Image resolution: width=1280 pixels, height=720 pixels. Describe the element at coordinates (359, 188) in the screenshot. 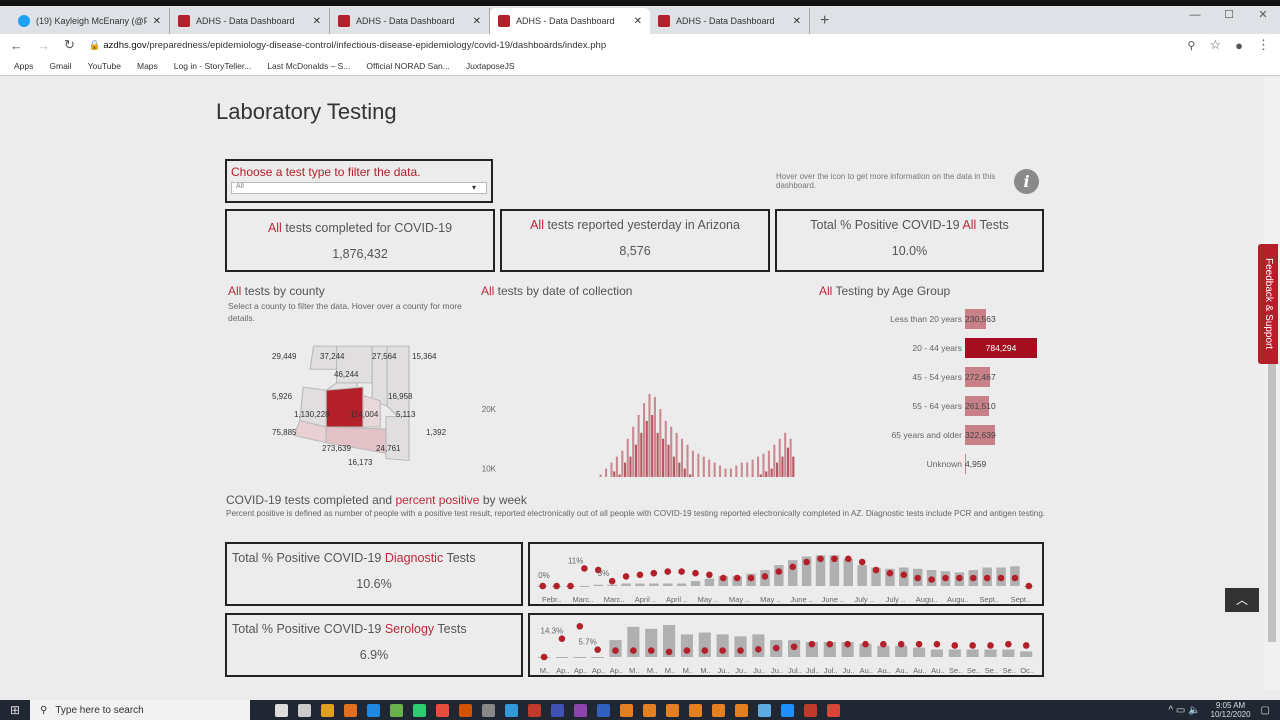

I see `test-type-select: All` at that location.